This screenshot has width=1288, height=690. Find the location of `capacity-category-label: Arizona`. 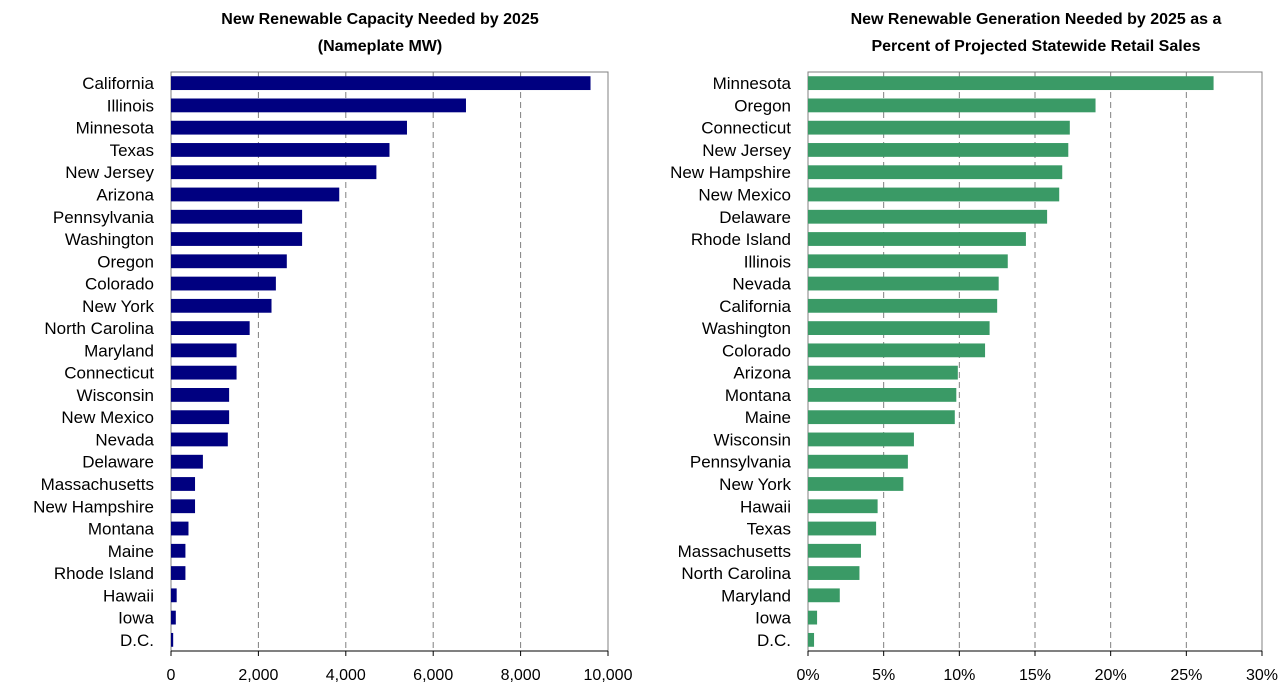

capacity-category-label: Arizona is located at coordinates (125, 194).